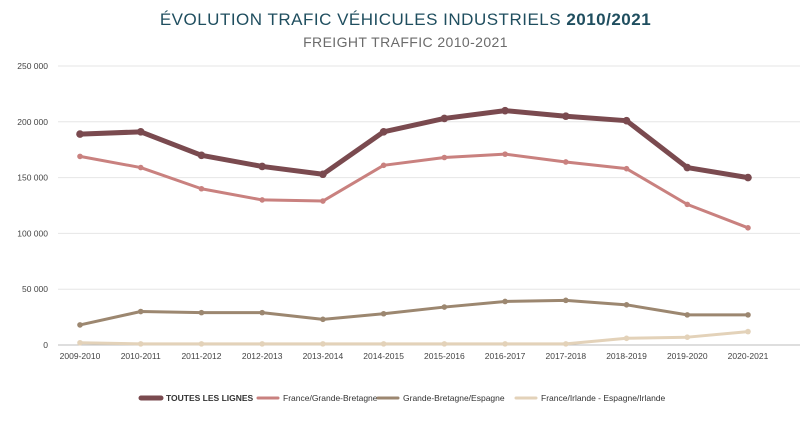  I want to click on x-tick-label: 2012-2013, so click(262, 356).